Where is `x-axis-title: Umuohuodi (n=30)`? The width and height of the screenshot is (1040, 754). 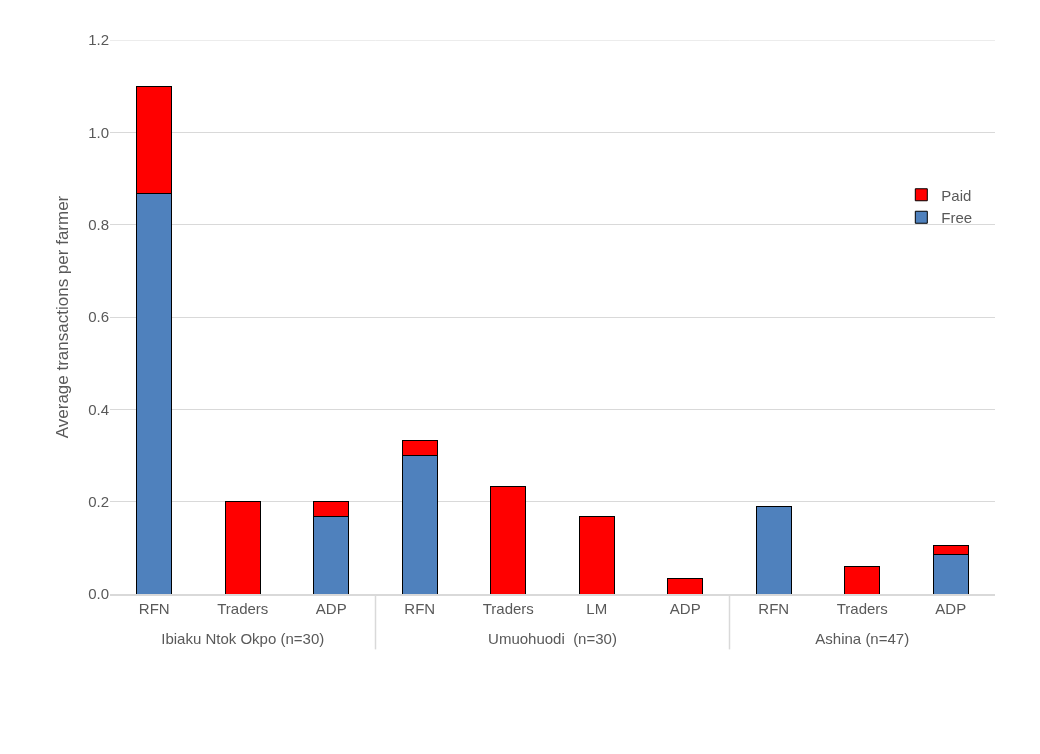 x-axis-title: Umuohuodi (n=30) is located at coordinates (552, 639).